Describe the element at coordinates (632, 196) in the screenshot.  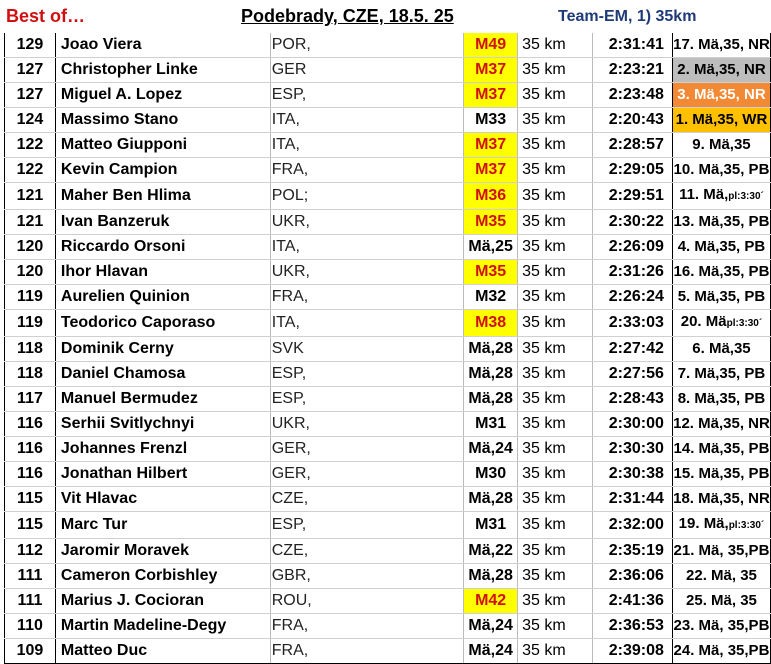
I see `time-cell: 2:29:51` at that location.